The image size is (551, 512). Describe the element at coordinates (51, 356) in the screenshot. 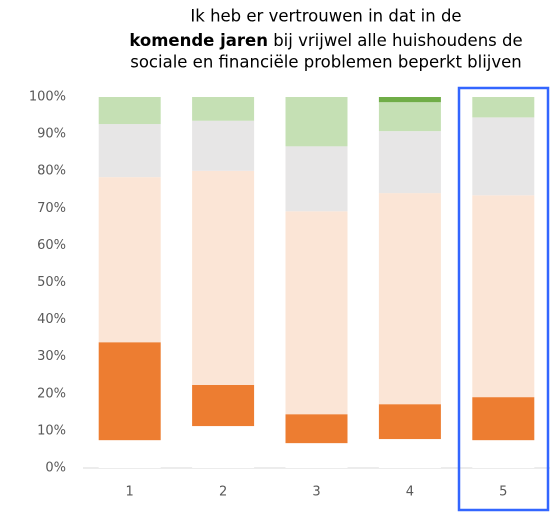

I see `y-tick-label: 30%` at that location.